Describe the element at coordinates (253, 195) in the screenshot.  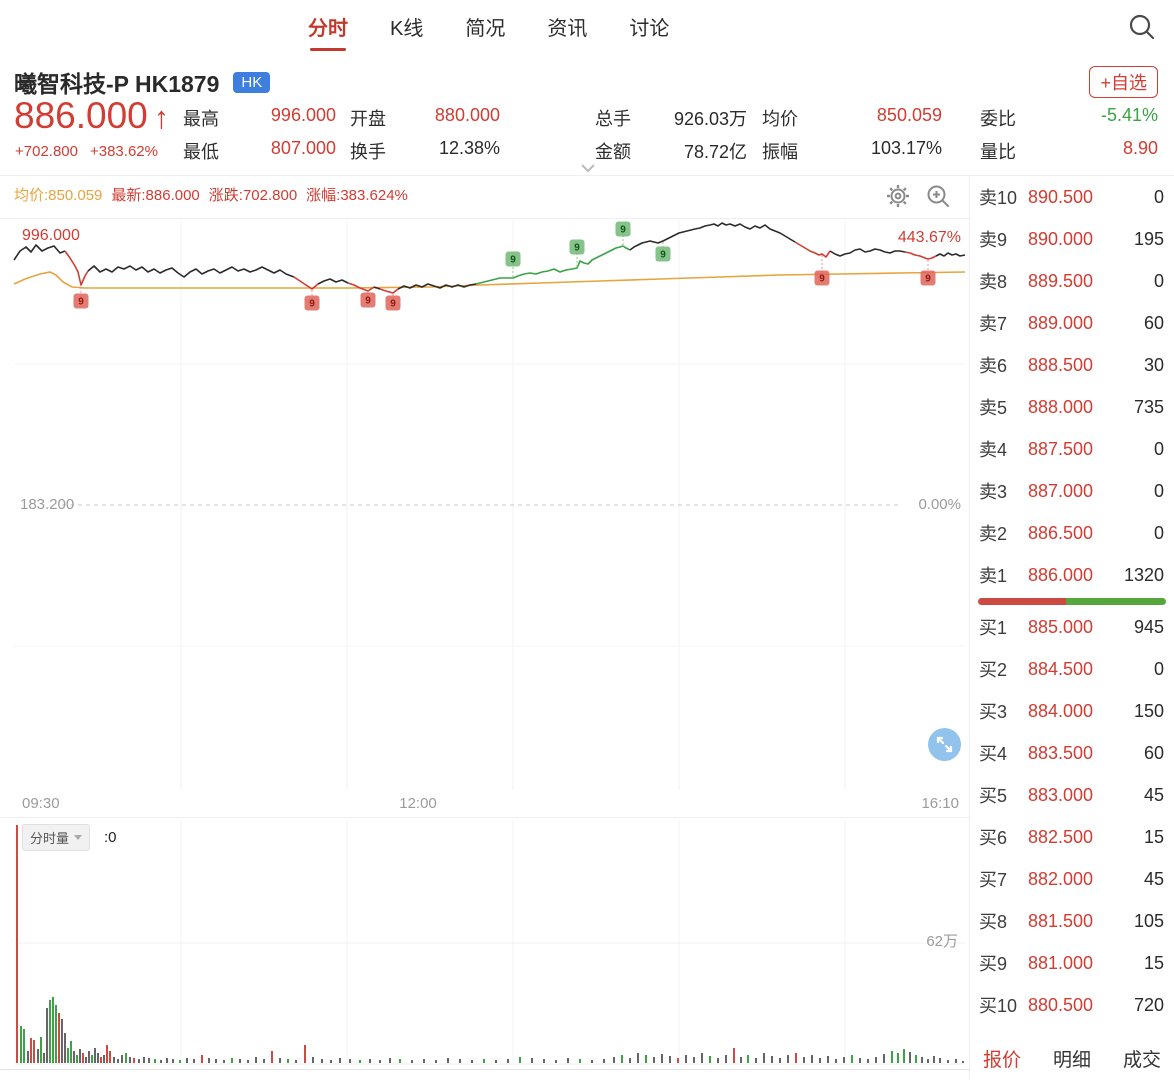
I see `legend-item: 涨跌:702.800` at that location.